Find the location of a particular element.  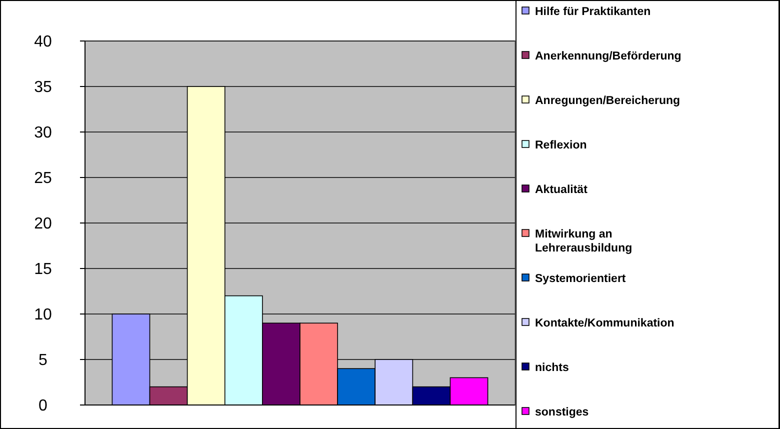

y-tick-label: 40 is located at coordinates (43, 42).